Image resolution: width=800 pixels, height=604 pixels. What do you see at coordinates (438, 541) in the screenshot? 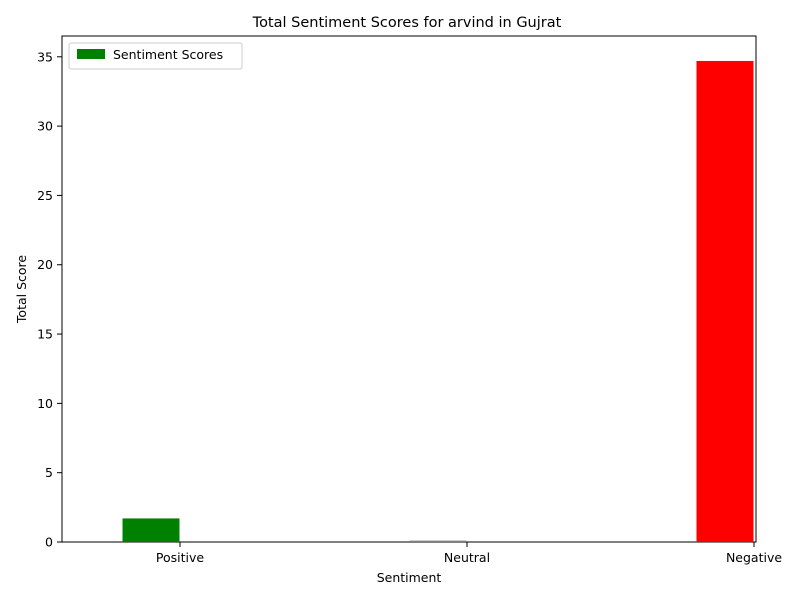
I see `bar-neutral` at bounding box center [438, 541].